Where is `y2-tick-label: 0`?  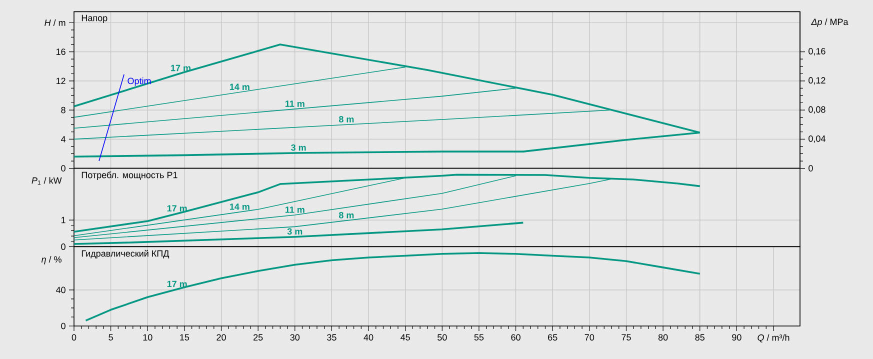
y2-tick-label: 0 is located at coordinates (810, 168).